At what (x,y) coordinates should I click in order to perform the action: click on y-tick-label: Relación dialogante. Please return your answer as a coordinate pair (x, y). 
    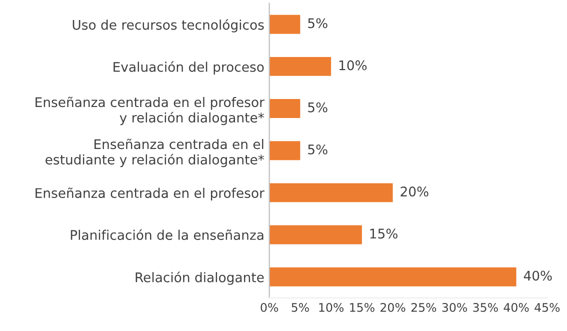
    Looking at the image, I should click on (200, 278).